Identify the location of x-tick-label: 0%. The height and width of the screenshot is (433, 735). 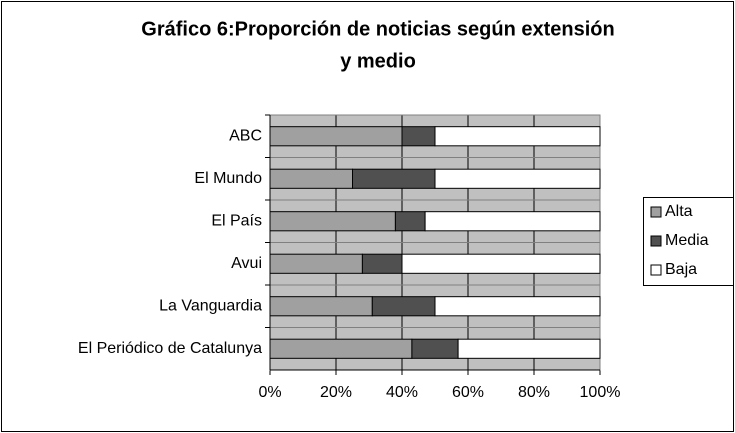
(269, 392).